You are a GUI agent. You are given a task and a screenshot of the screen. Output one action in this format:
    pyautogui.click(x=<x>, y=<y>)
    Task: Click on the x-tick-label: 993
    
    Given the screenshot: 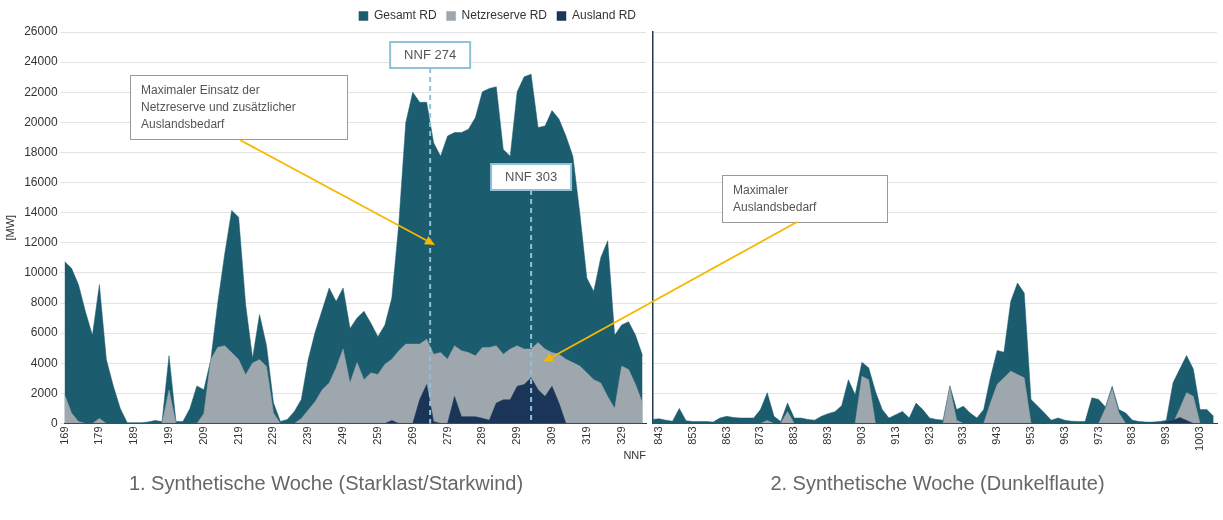 What is the action you would take?
    pyautogui.click(x=1165, y=435)
    